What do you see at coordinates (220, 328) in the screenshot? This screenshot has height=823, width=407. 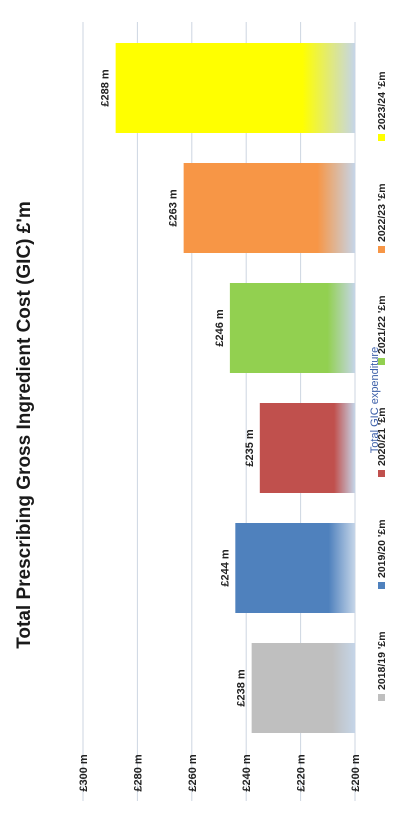 I see `data-label: £246 m` at bounding box center [220, 328].